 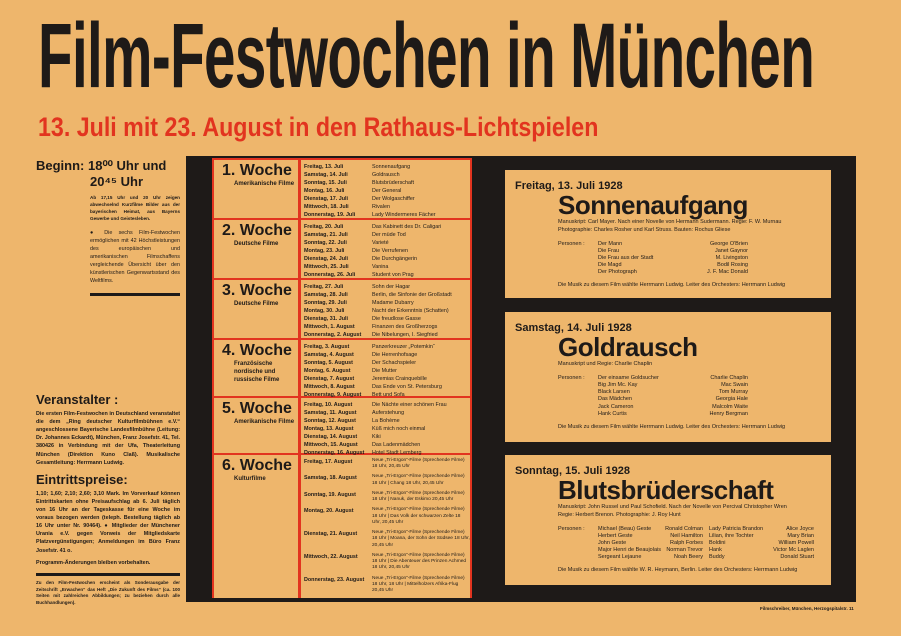 I want to click on week-label-cell: 2. Woche Deutsche Filme, so click(x=256, y=249).